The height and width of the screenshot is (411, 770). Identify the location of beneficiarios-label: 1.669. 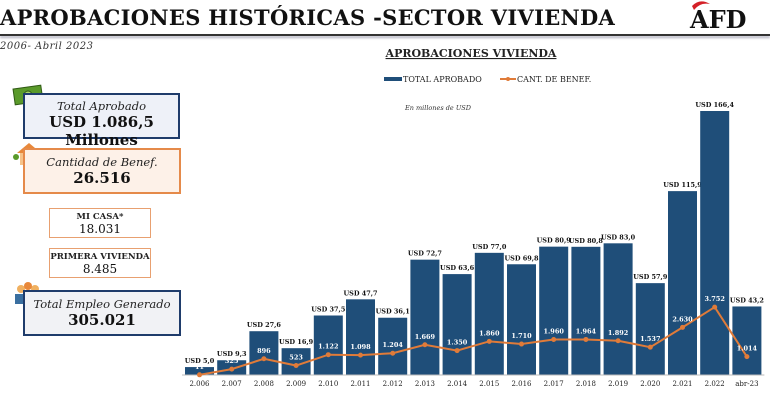
(425, 337).